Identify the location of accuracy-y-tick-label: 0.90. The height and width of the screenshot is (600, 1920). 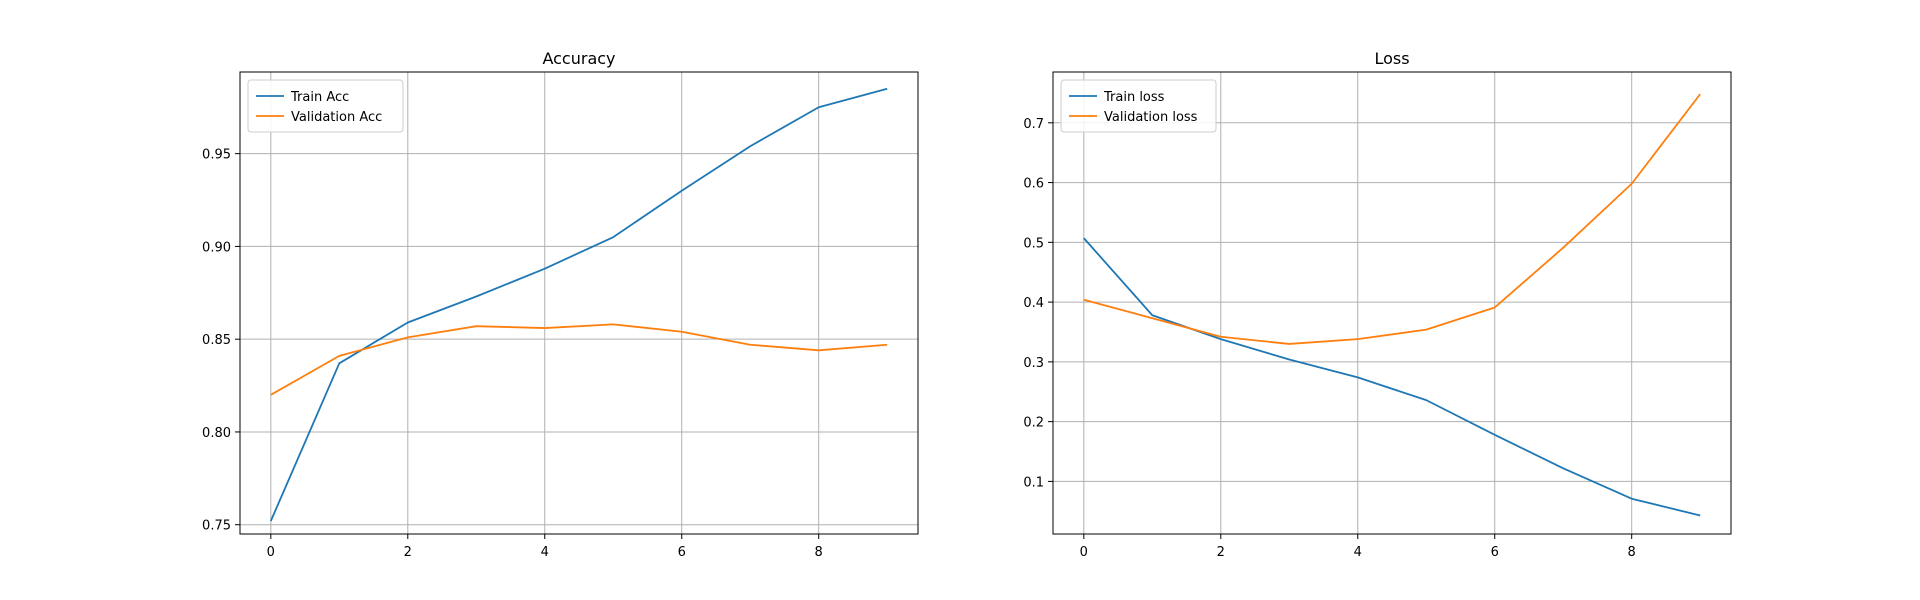
(216, 247).